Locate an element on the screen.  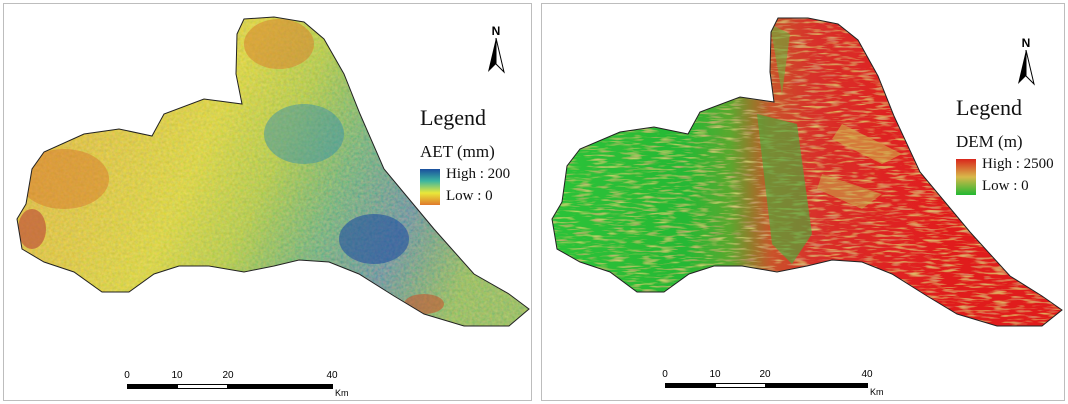
legend-layer-name: AET (mm) is located at coordinates (457, 151).